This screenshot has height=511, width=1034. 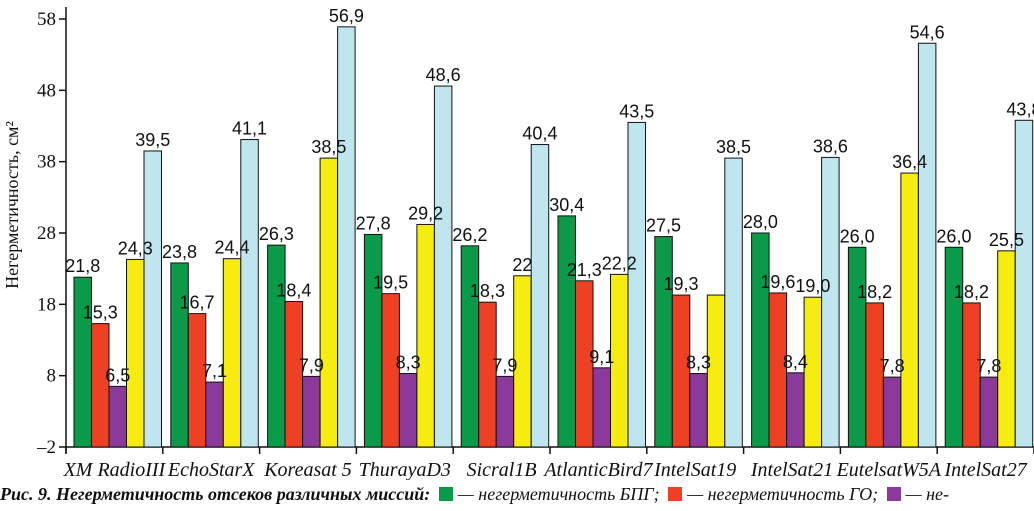 What do you see at coordinates (346, 16) in the screenshot?
I see `data-label: 56,9` at bounding box center [346, 16].